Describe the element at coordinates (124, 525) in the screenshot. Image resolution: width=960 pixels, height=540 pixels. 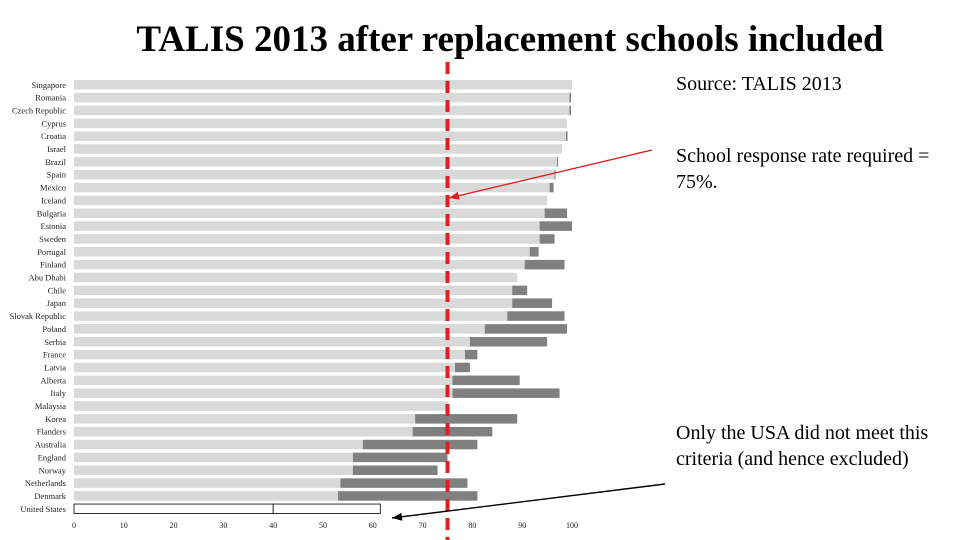
I see `x-tick-label: 10` at that location.